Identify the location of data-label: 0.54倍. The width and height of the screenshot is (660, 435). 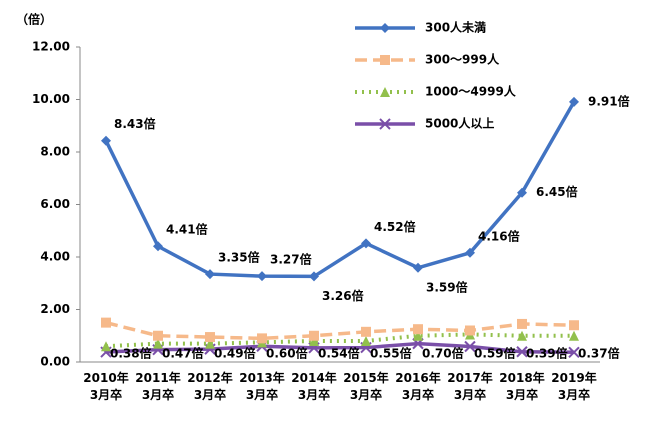
(339, 353).